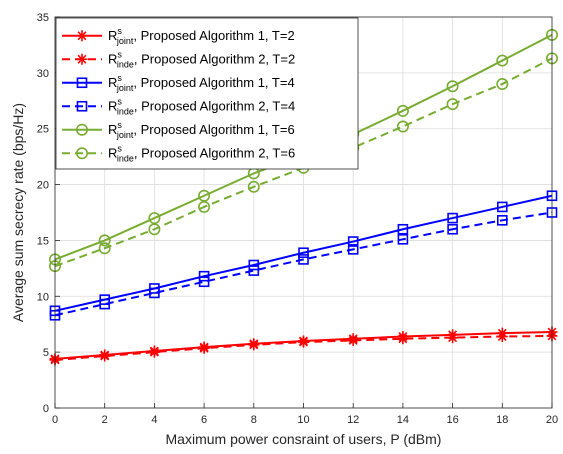 The width and height of the screenshot is (563, 454). What do you see at coordinates (48, 213) in the screenshot?
I see `y-ticks: 0 5 10 15 20 25 30 35` at bounding box center [48, 213].